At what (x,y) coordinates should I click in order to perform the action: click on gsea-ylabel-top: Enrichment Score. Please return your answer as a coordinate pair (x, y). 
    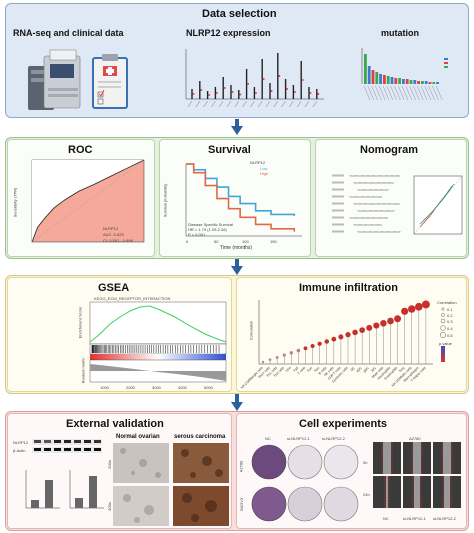
    Looking at the image, I should click on (80, 322).